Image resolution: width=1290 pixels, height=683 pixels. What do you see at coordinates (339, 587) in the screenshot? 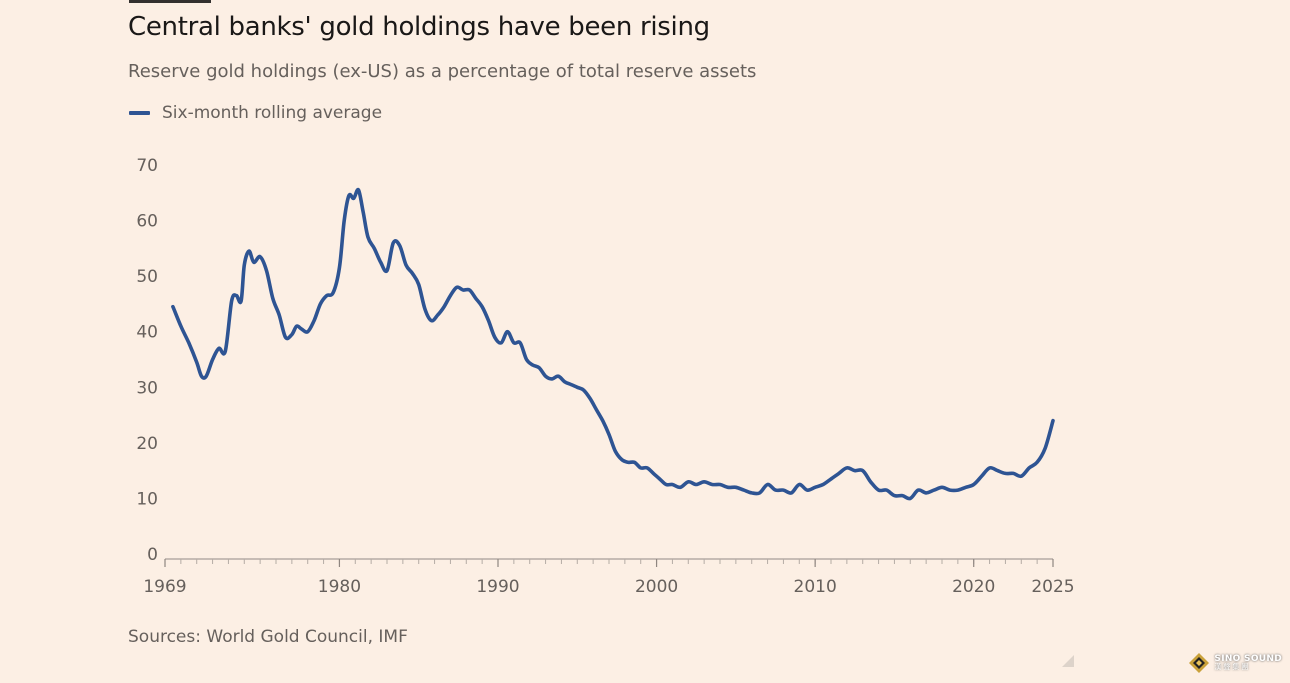
I see `x-tick-label: 1980` at bounding box center [339, 587].